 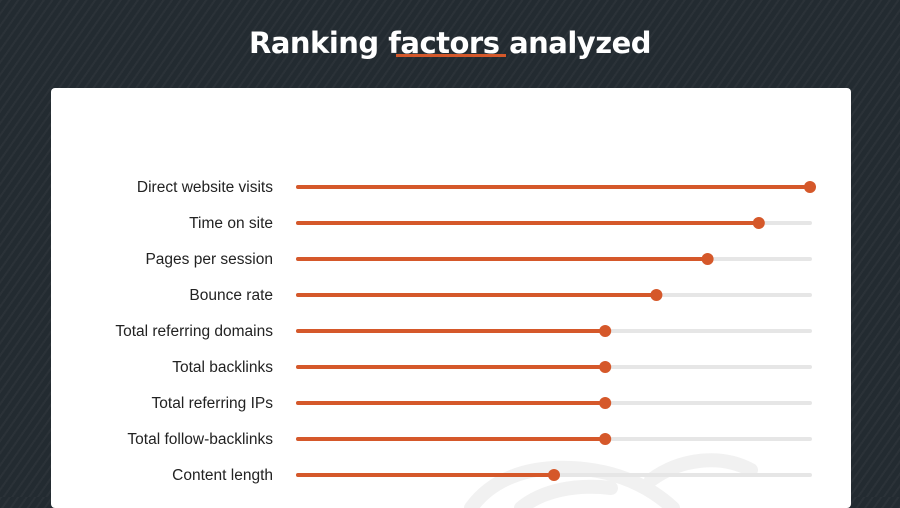 I want to click on factor-label: Total backlinks, so click(x=222, y=367).